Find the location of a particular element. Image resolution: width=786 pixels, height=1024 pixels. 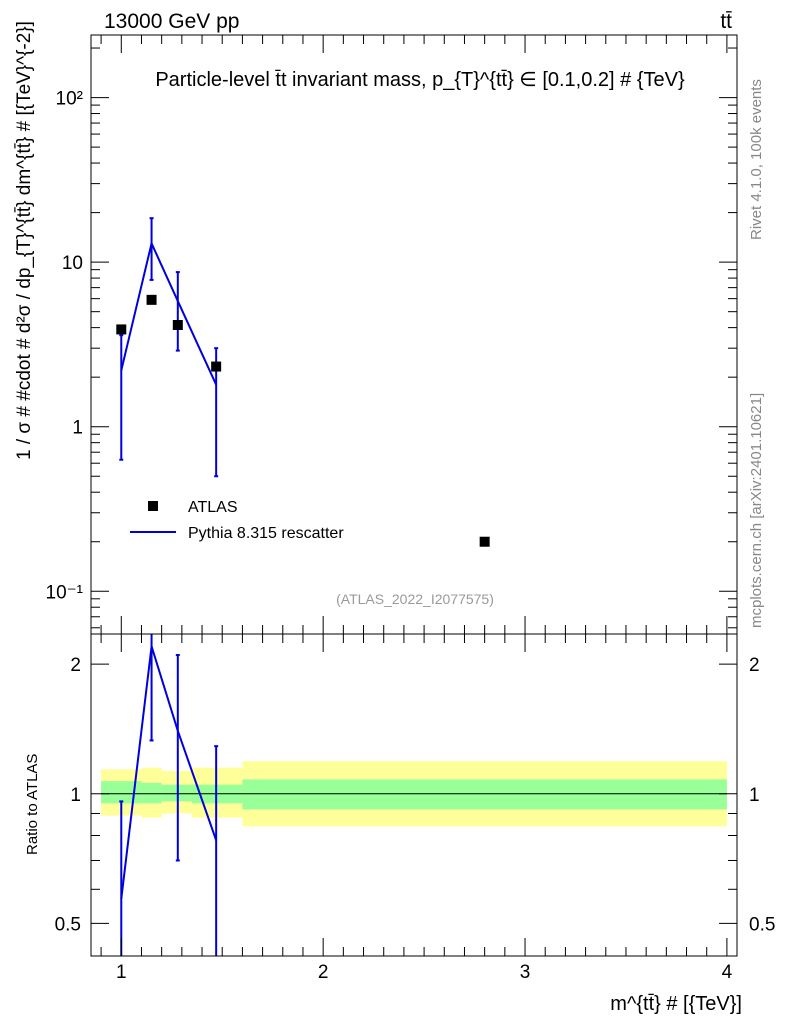

x-tick-label: 2 is located at coordinates (323, 972).